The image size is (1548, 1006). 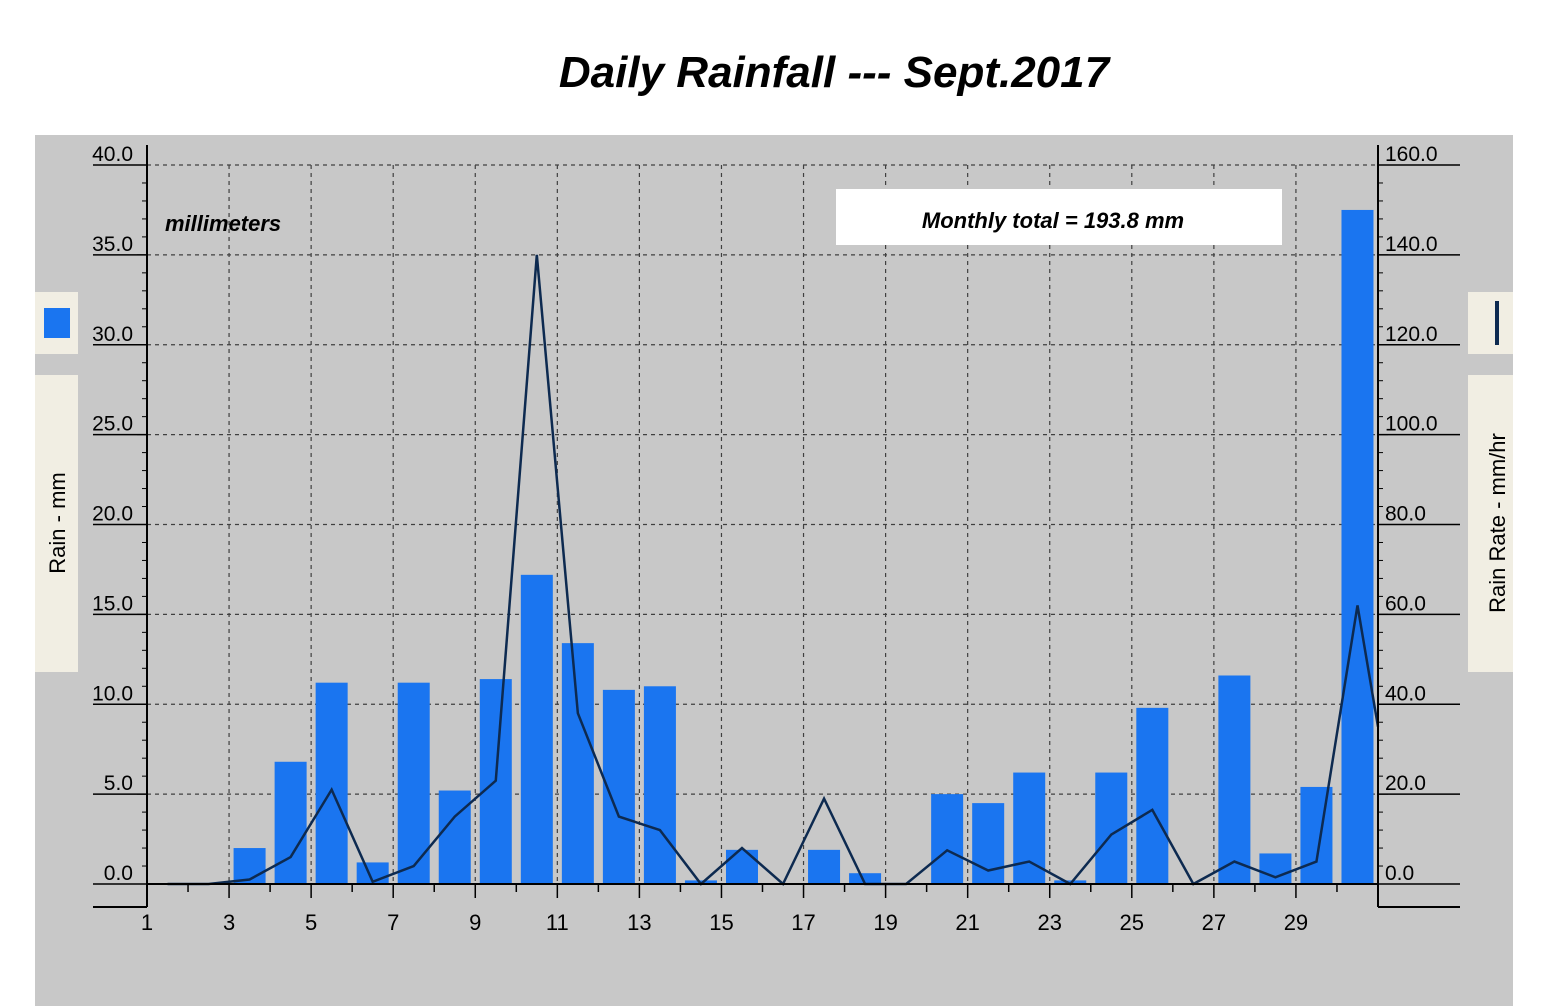 I want to click on x-tick-label: 1, so click(x=147, y=922).